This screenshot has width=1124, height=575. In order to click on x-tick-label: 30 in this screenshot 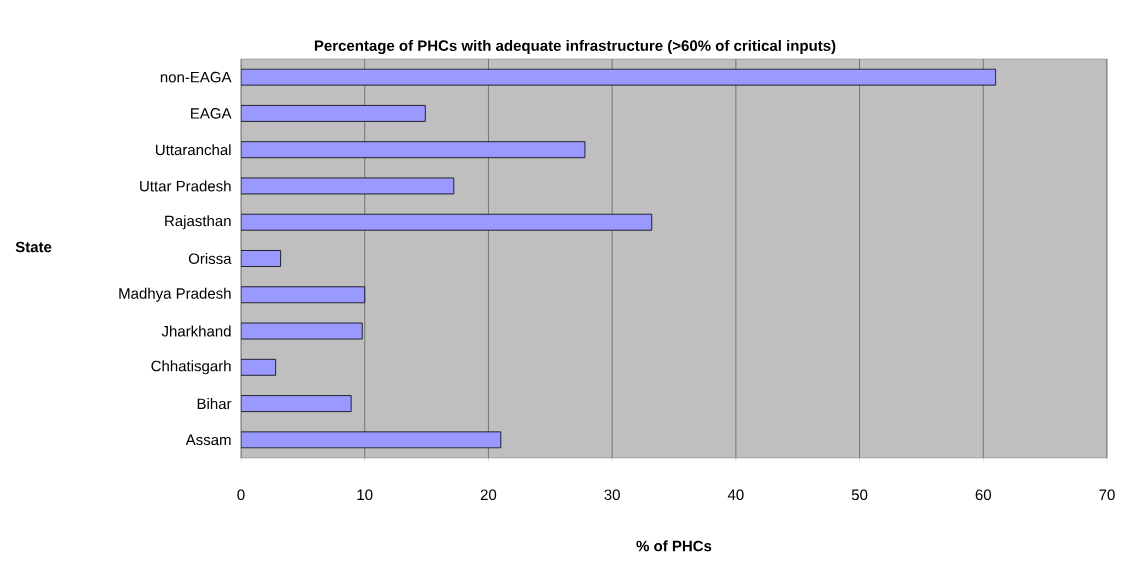, I will do `click(612, 495)`.